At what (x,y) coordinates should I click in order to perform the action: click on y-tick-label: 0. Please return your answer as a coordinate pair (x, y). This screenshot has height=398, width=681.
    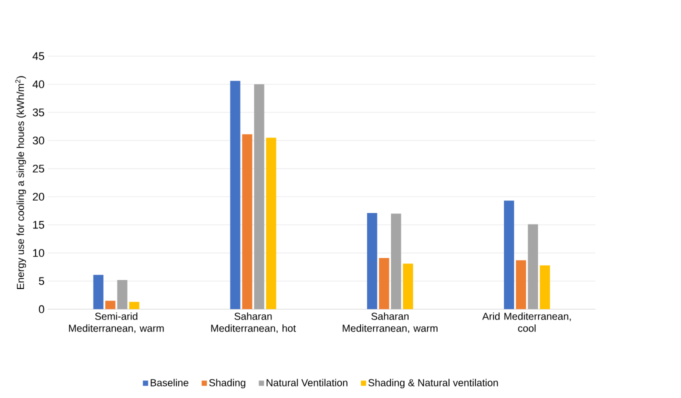
    Looking at the image, I should click on (41, 310).